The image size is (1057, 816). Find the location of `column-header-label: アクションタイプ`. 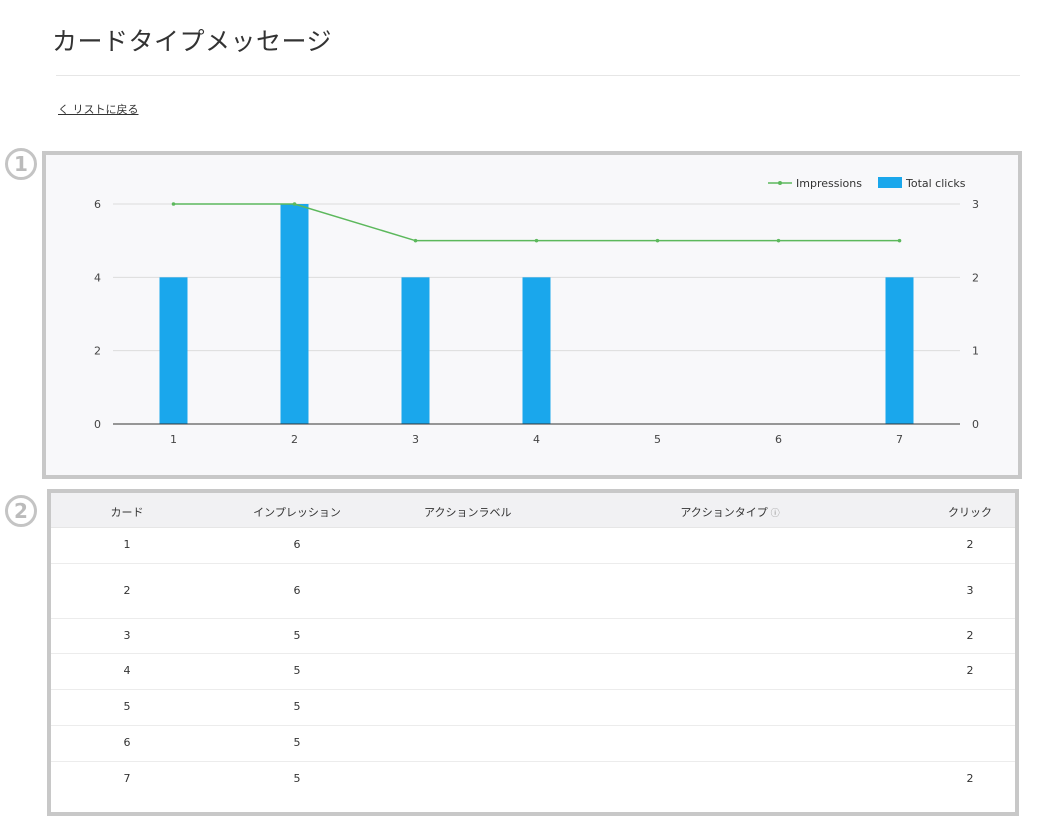

column-header-label: アクションタイプ is located at coordinates (724, 512).